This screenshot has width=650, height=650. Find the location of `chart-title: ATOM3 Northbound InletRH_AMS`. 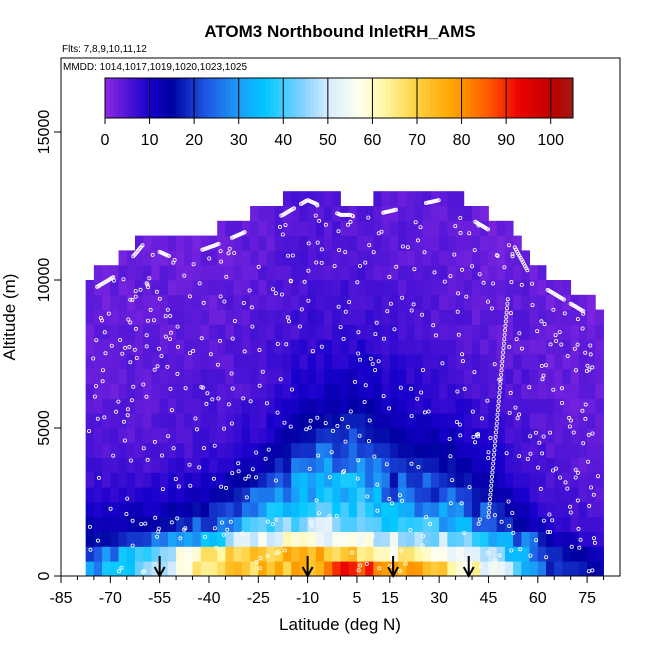

chart-title: ATOM3 Northbound InletRH_AMS is located at coordinates (339, 31).